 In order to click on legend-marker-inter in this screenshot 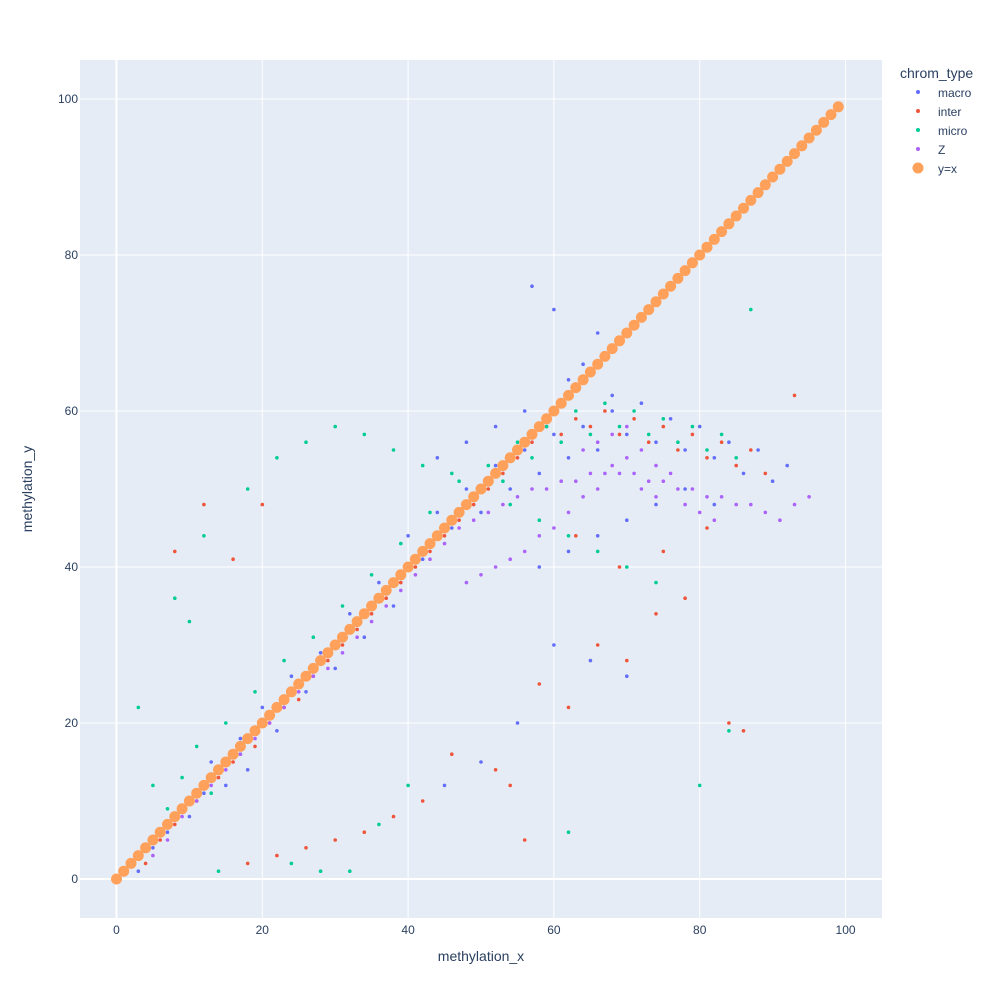, I will do `click(918, 111)`.